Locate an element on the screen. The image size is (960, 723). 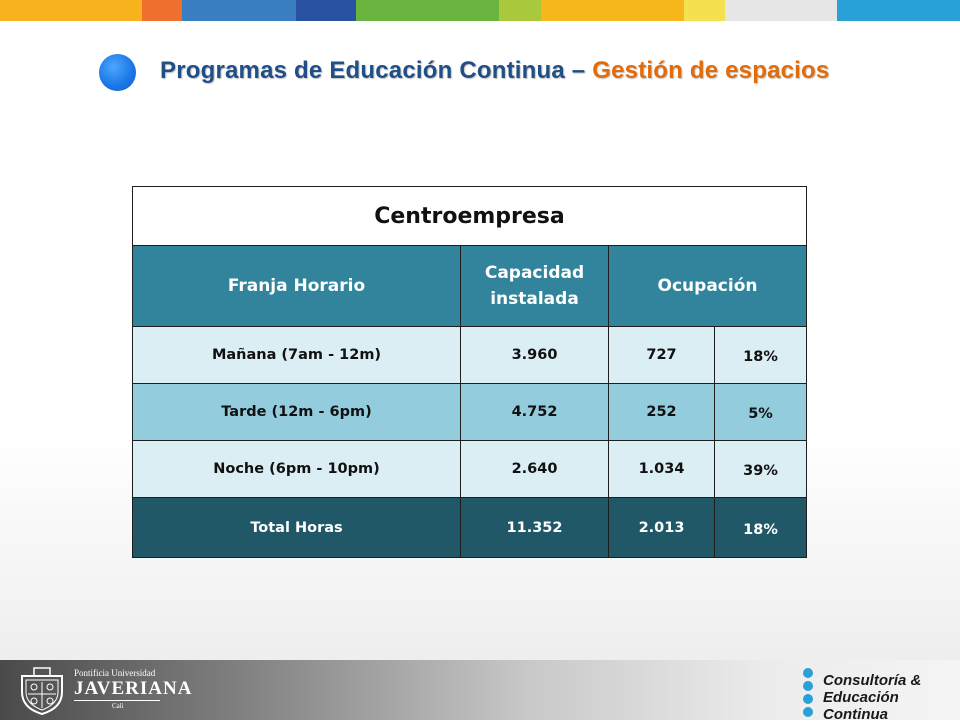
javeriana-divider is located at coordinates (117, 700).